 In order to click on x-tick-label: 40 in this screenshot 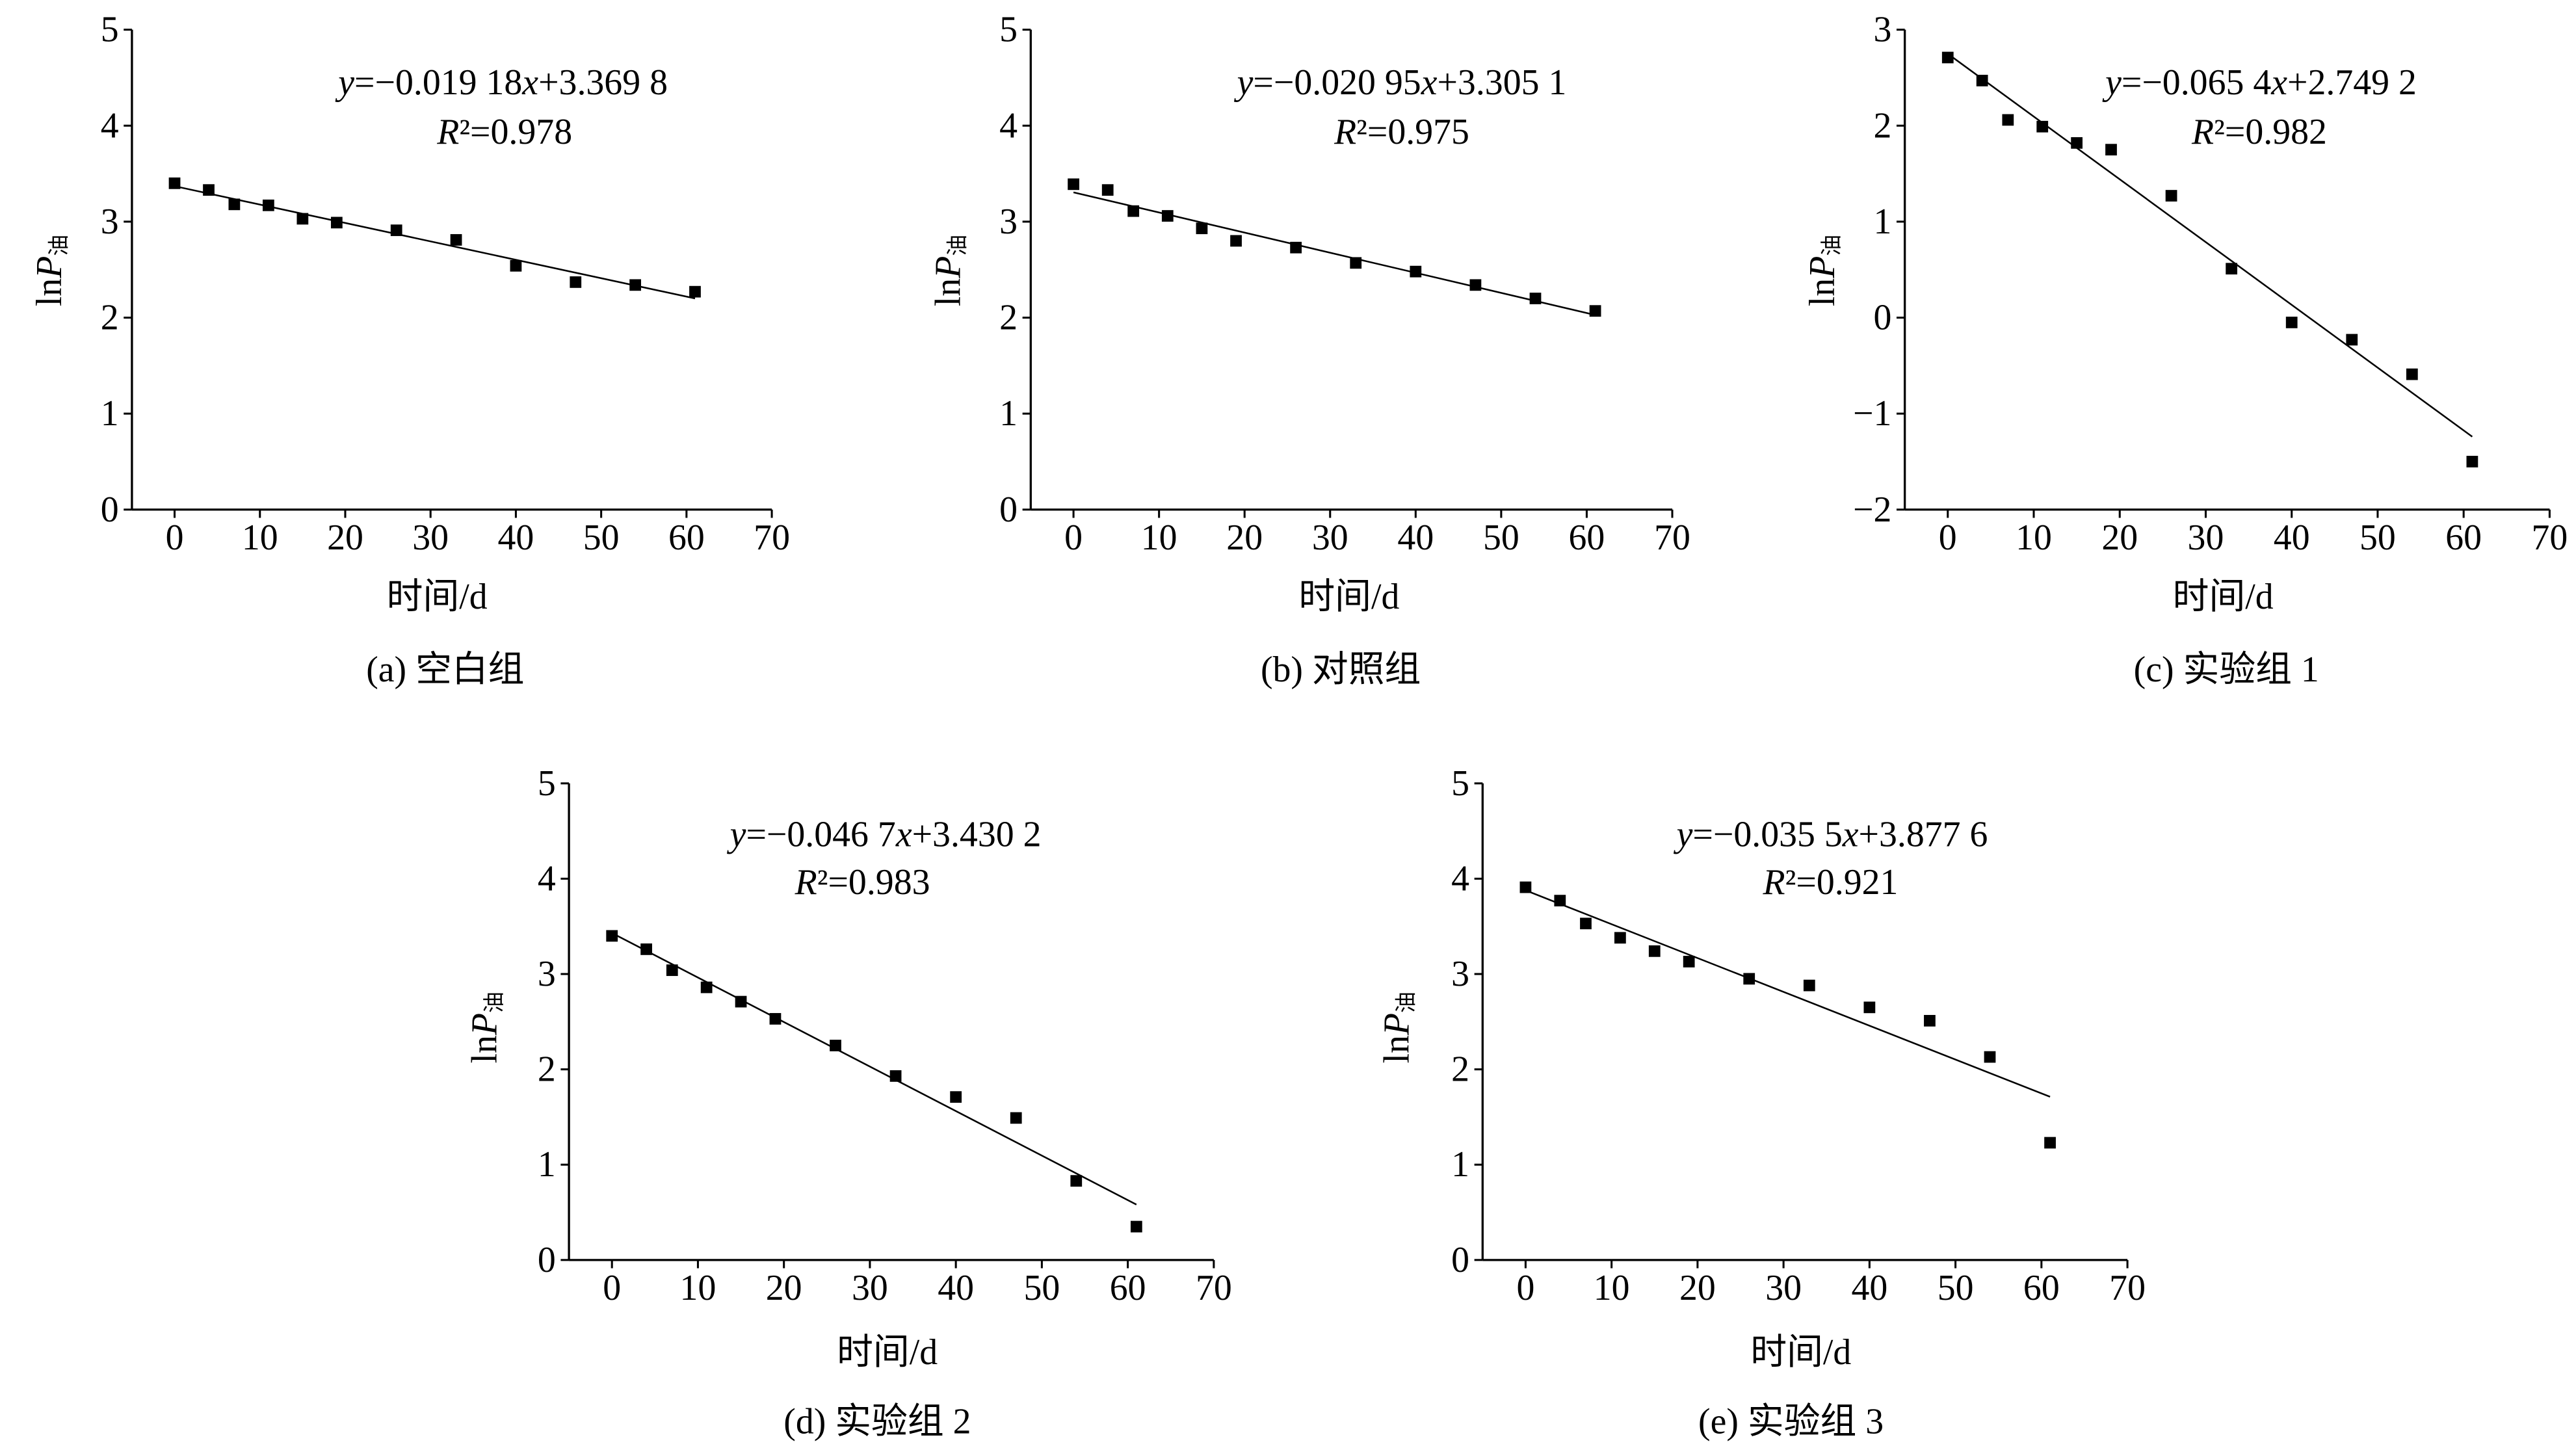, I will do `click(1415, 538)`.